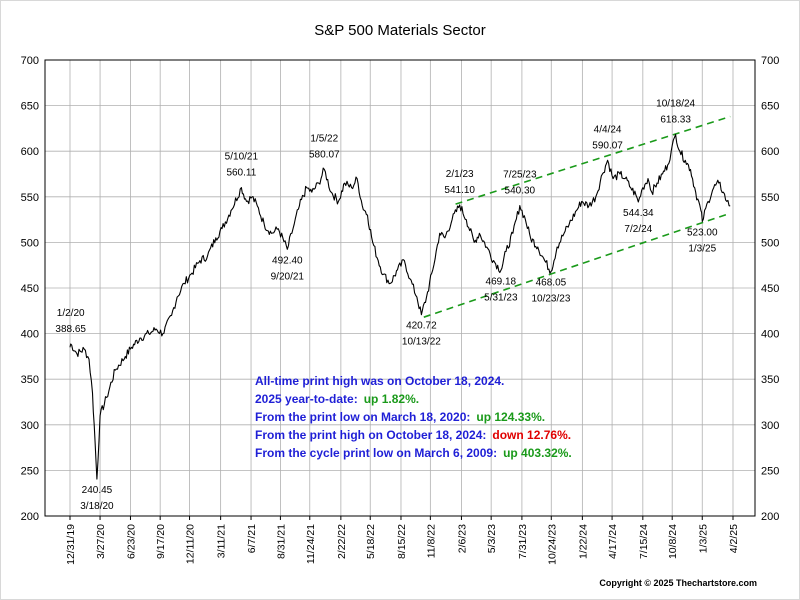  Describe the element at coordinates (30, 198) in the screenshot. I see `y-tick-label-left: 550` at that location.